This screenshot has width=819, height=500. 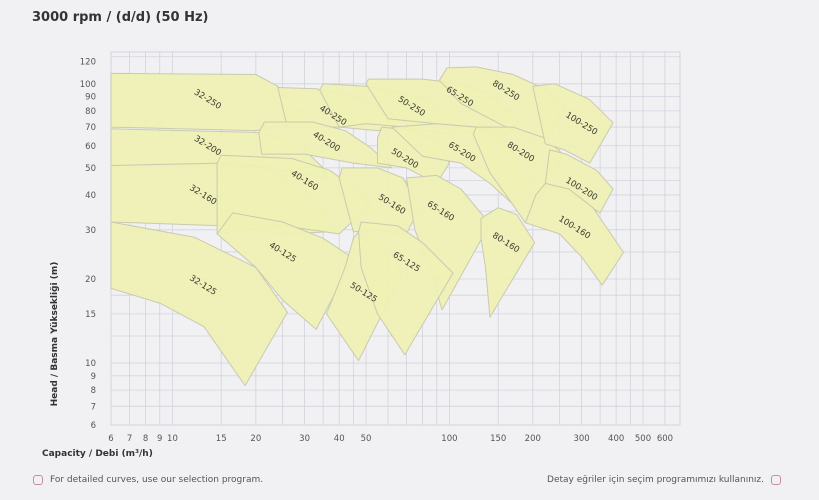 What do you see at coordinates (255, 439) in the screenshot?
I see `x-tick-label: 20` at bounding box center [255, 439].